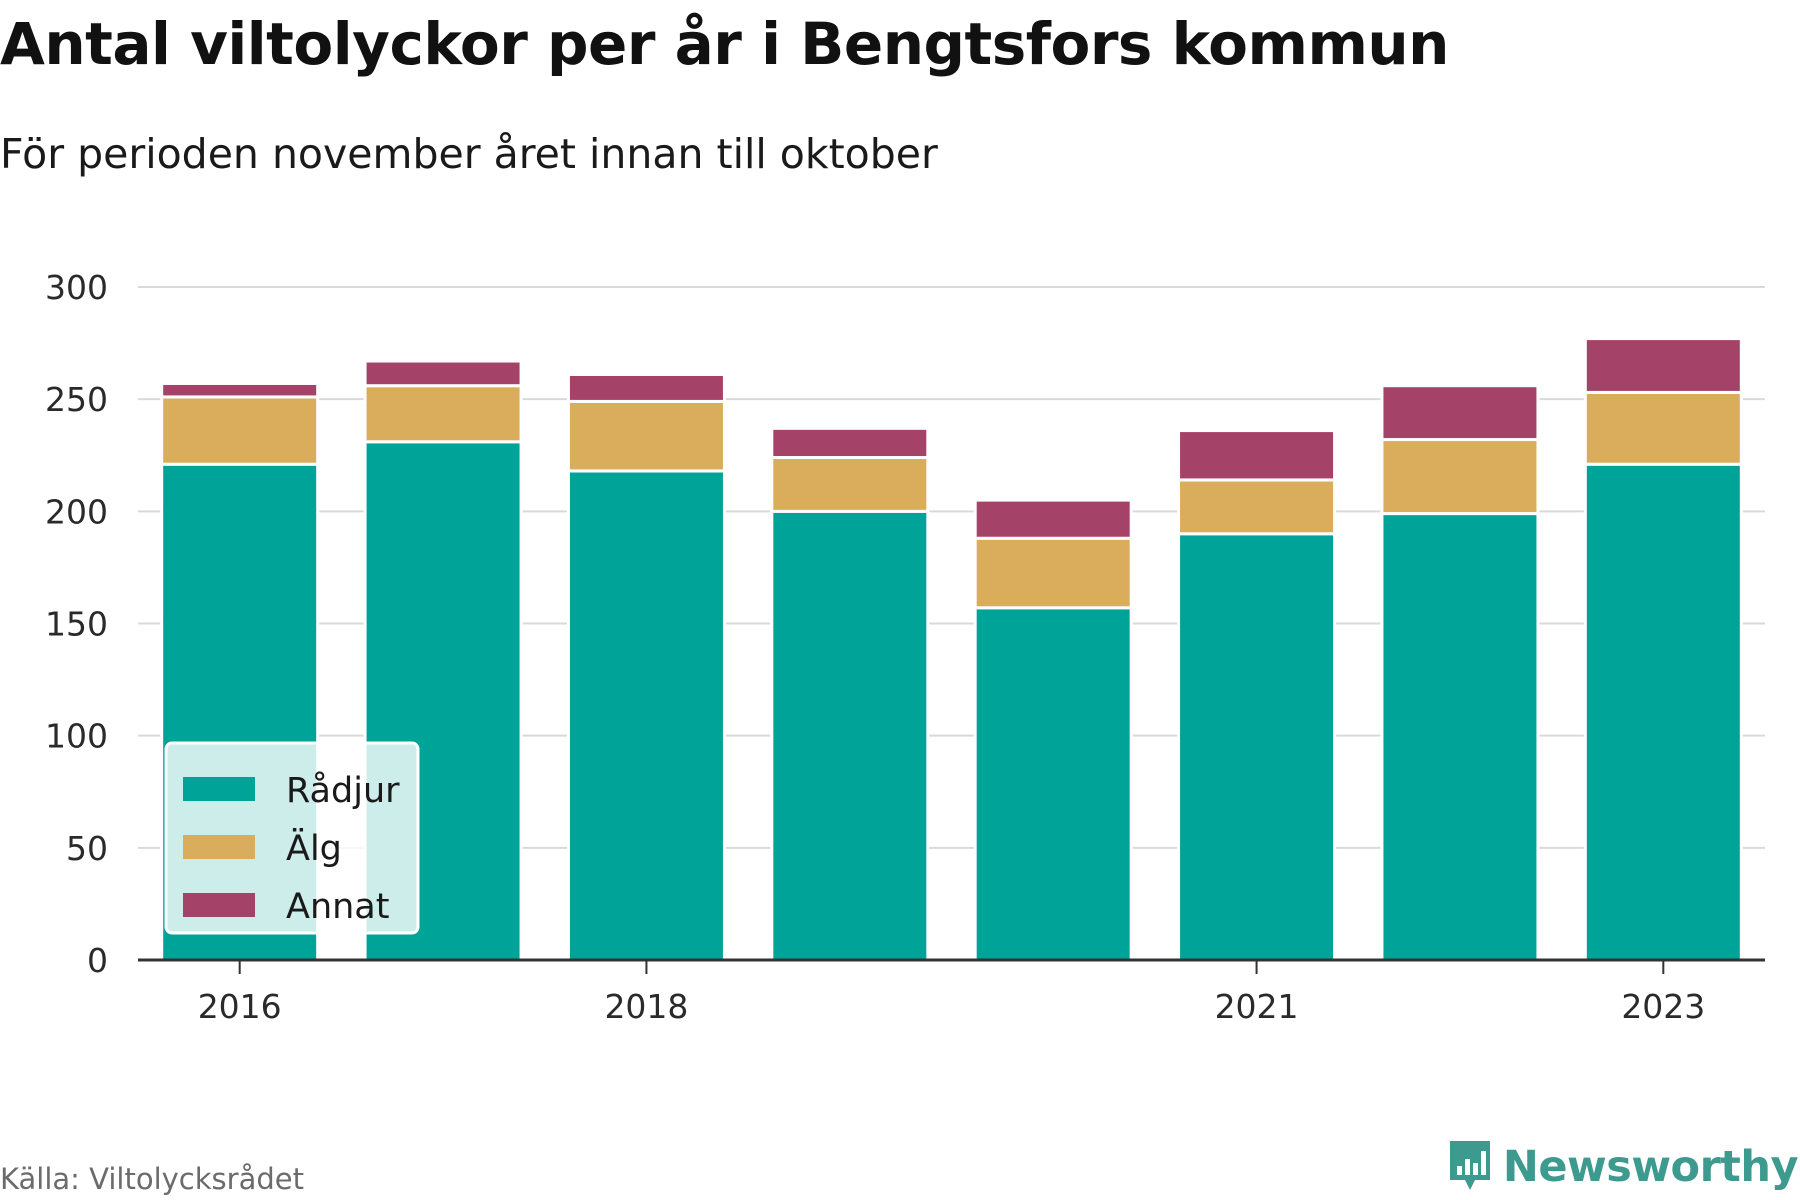 Image resolution: width=1800 pixels, height=1200 pixels. I want to click on legend-swatch-rådjur, so click(219, 789).